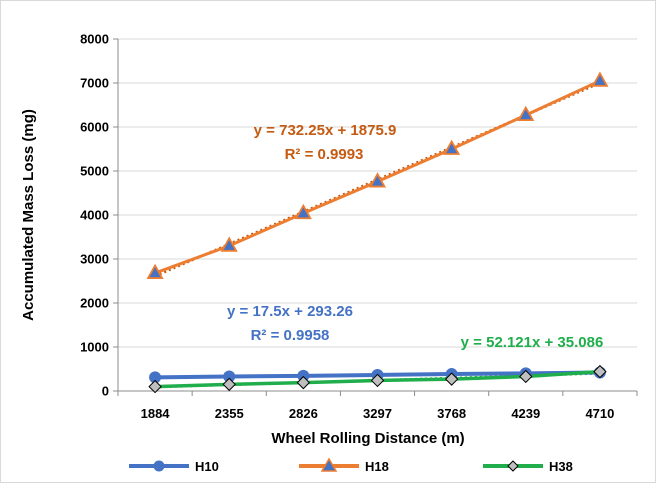 Image resolution: width=658 pixels, height=485 pixels. What do you see at coordinates (28, 215) in the screenshot?
I see `y-axis-title: Accumulated Mass Loss (mg)` at bounding box center [28, 215].